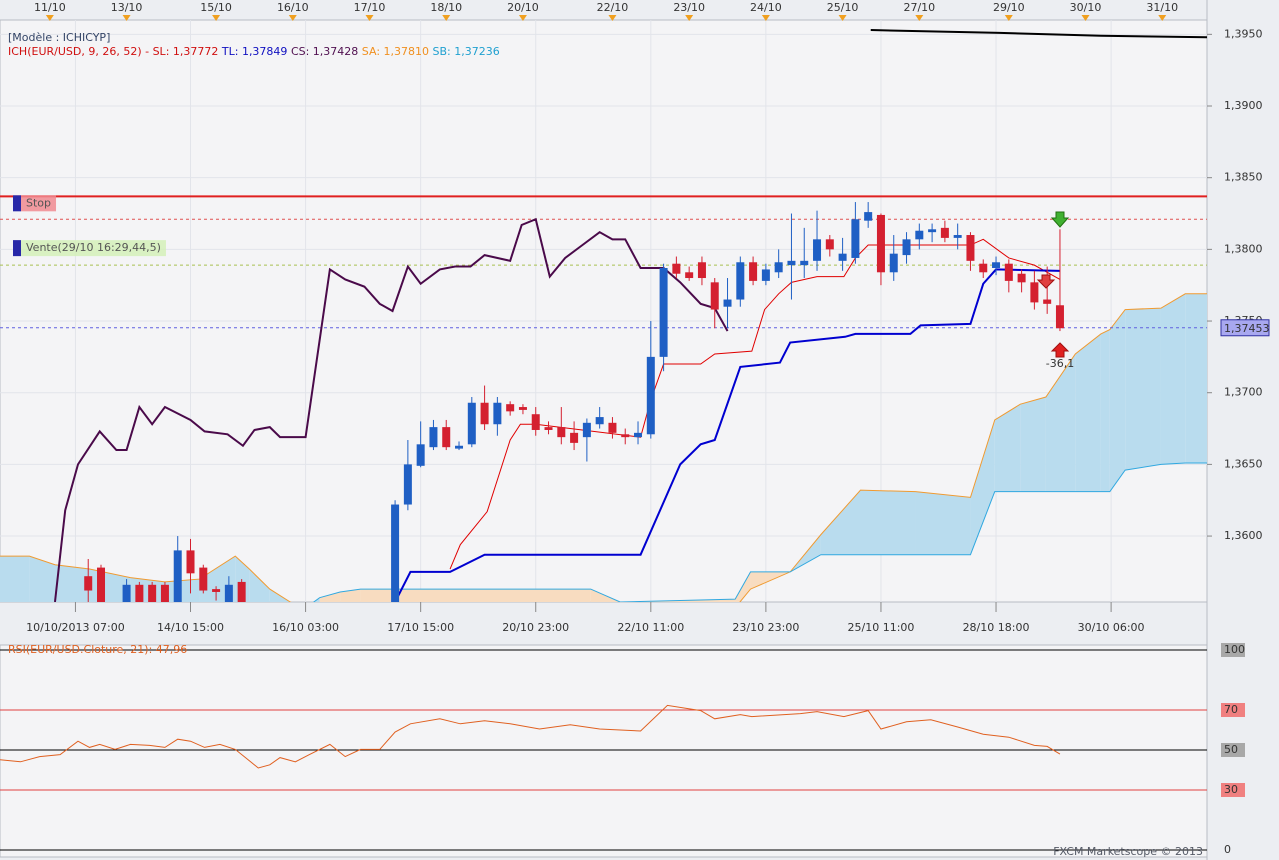 The width and height of the screenshot is (1279, 860). What do you see at coordinates (17, 248) in the screenshot?
I see `level-label-tab` at bounding box center [17, 248].